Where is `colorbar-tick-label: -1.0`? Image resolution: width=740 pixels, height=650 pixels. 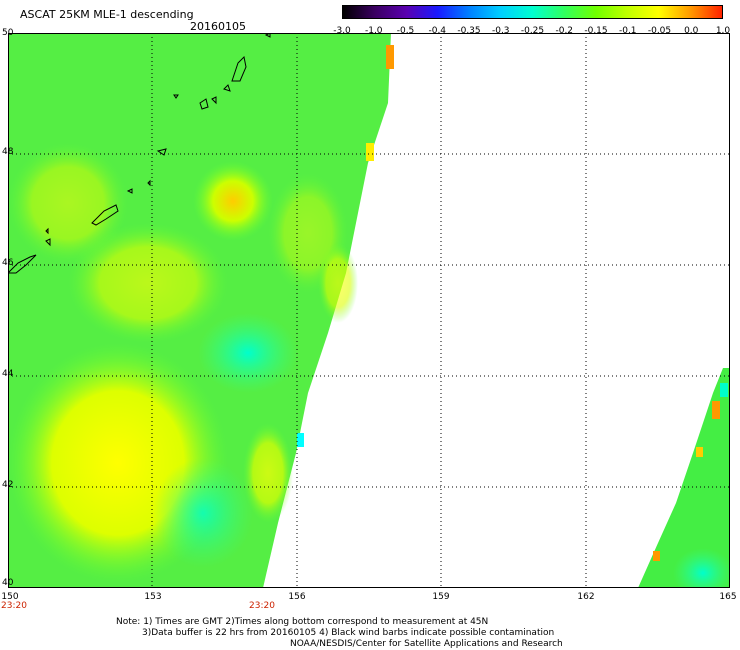 colorbar-tick-label: -1.0 is located at coordinates (373, 31).